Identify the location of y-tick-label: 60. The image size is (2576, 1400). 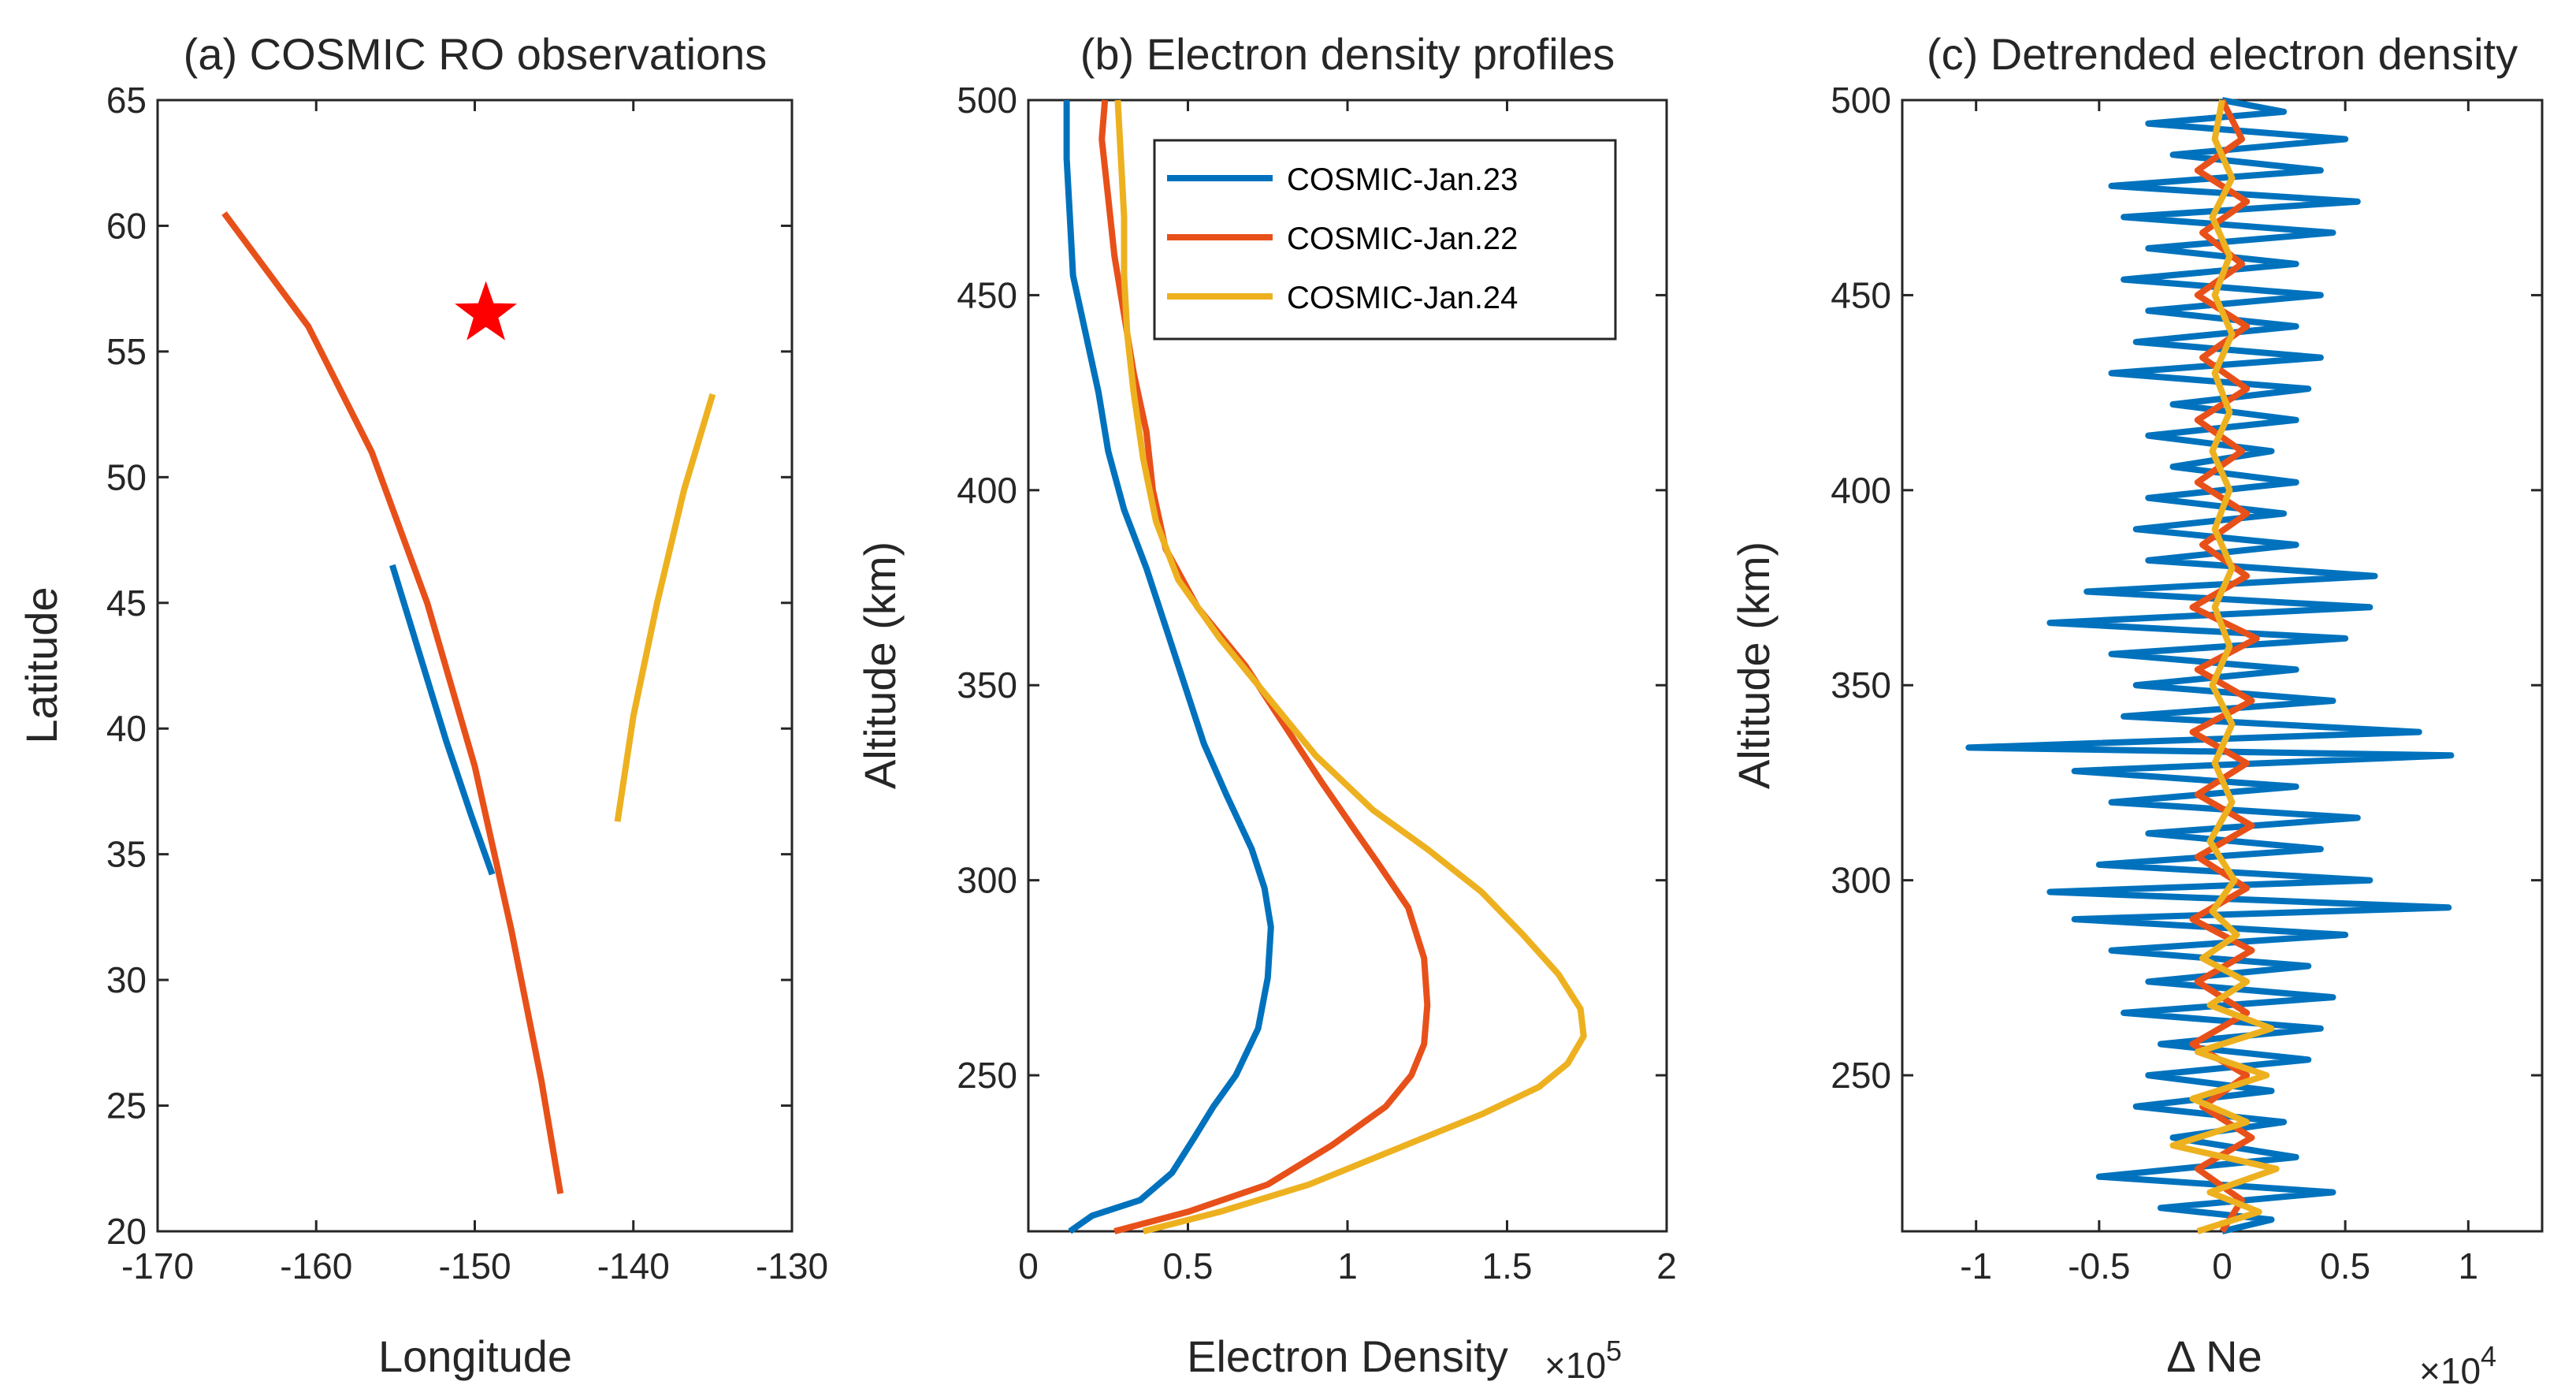
(126, 225).